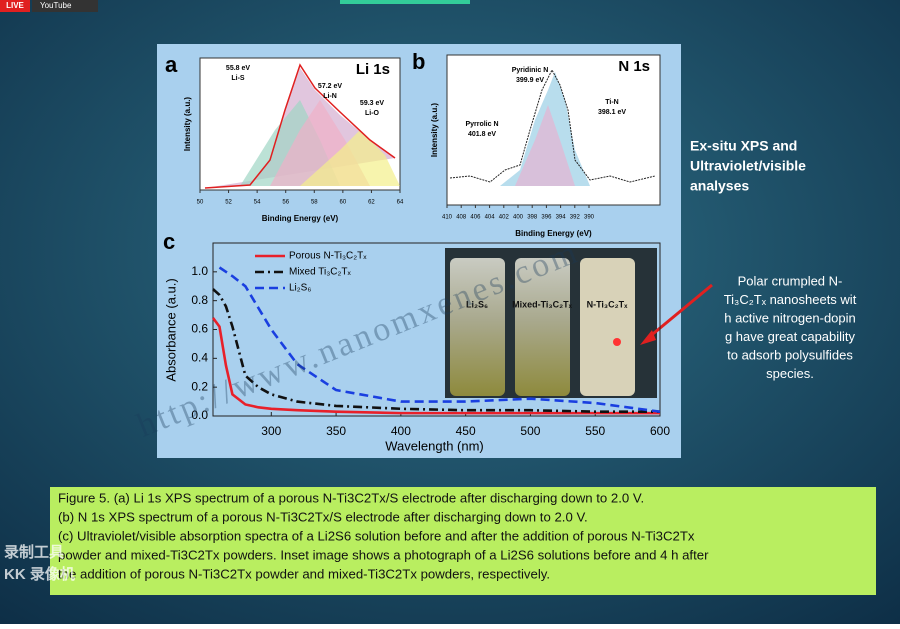 The height and width of the screenshot is (629, 900). Describe the element at coordinates (34, 552) in the screenshot. I see `recorder-watermark: 录制工具` at that location.